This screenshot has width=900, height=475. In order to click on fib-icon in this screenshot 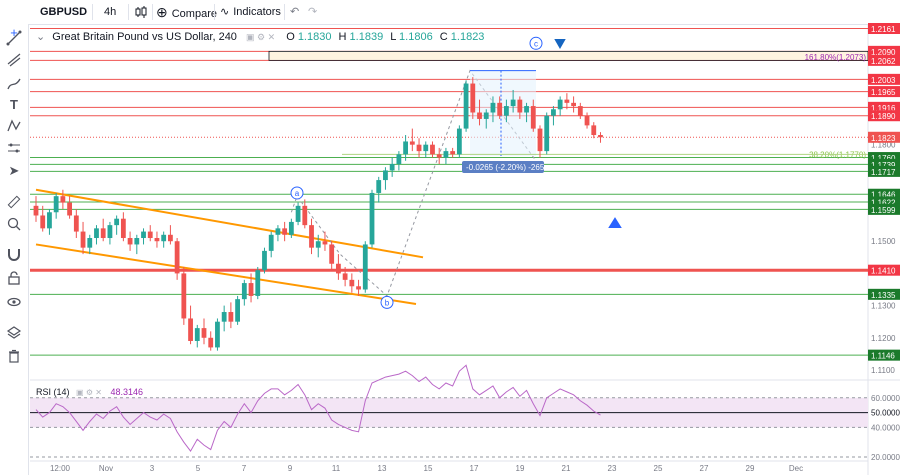, I will do `click(14, 61)`.